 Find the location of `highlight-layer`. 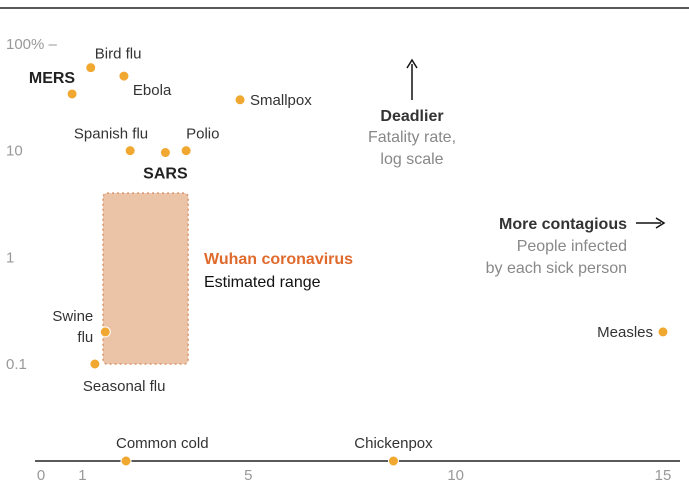

highlight-layer is located at coordinates (145, 278).